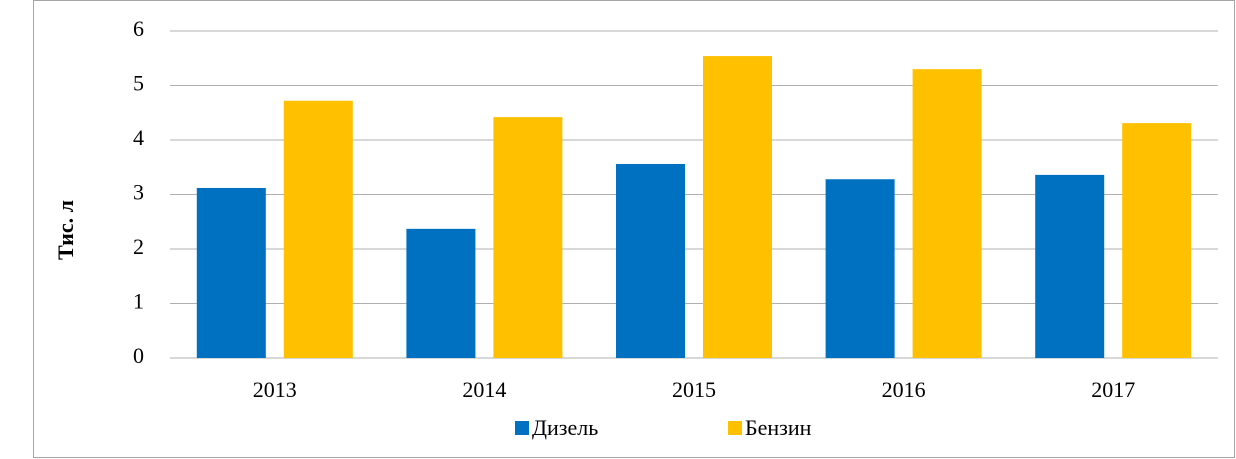  Describe the element at coordinates (778, 427) in the screenshot. I see `legend-label: Бензин` at that location.